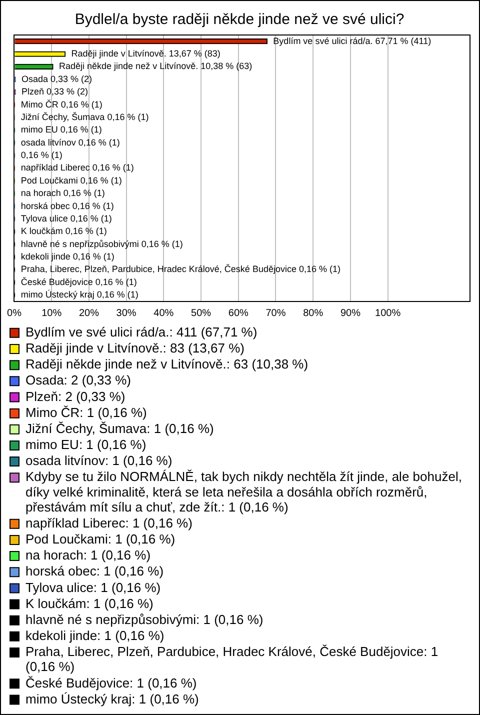 The image size is (480, 715). I want to click on legend-label: Jižní Čechy, Šumava: 1 (0,16 %), so click(120, 428).